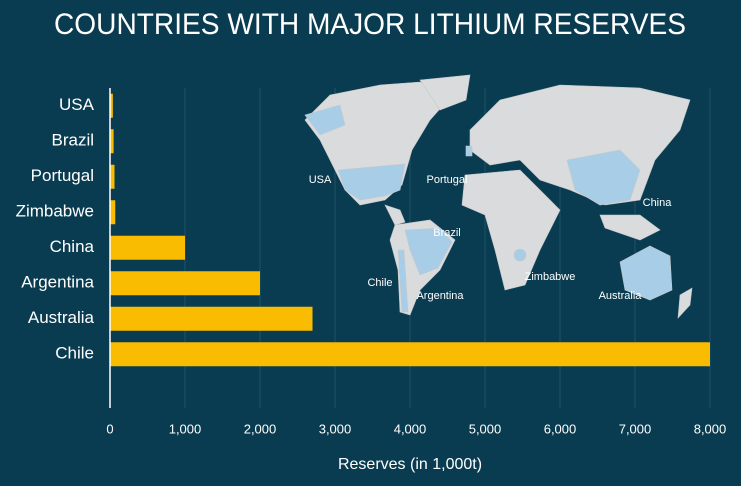 The image size is (741, 486). Describe the element at coordinates (621, 296) in the screenshot. I see `map-label: Australia` at that location.